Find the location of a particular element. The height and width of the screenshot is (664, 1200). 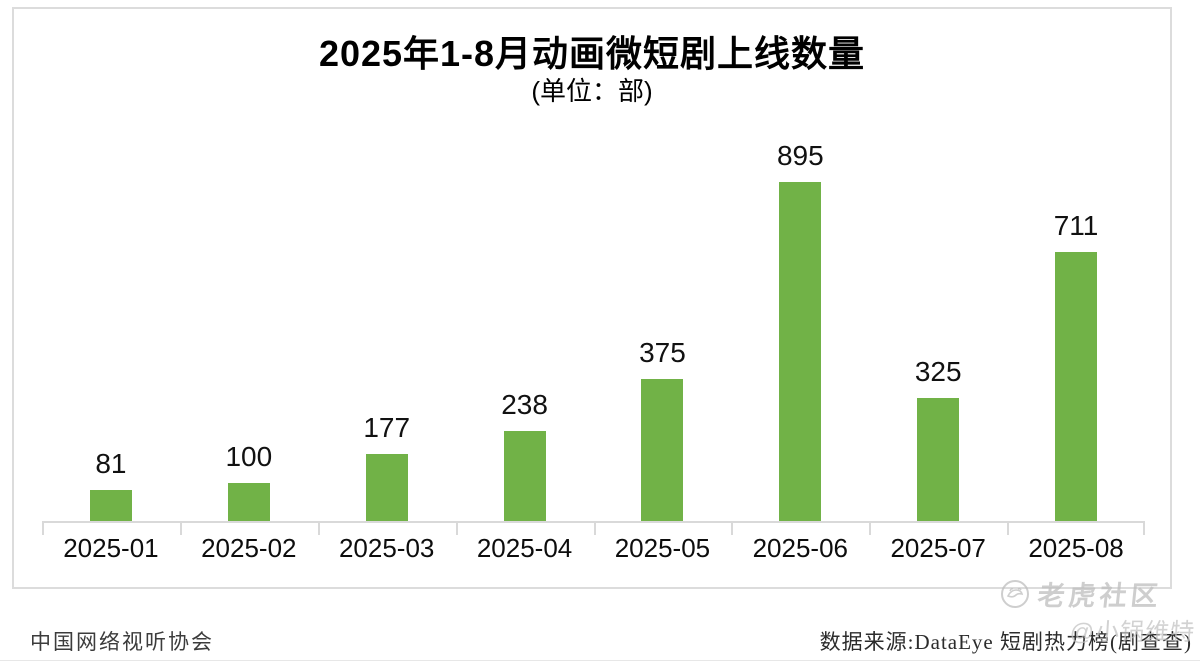

bar-column: 711 is located at coordinates (1076, 301).